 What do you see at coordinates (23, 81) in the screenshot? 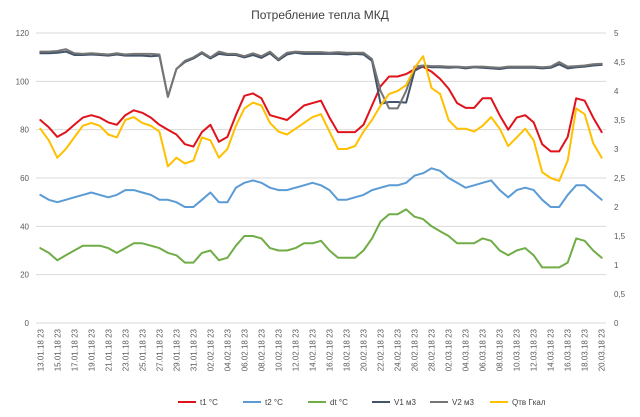
I see `y-left-tick-label: 100` at bounding box center [23, 81].